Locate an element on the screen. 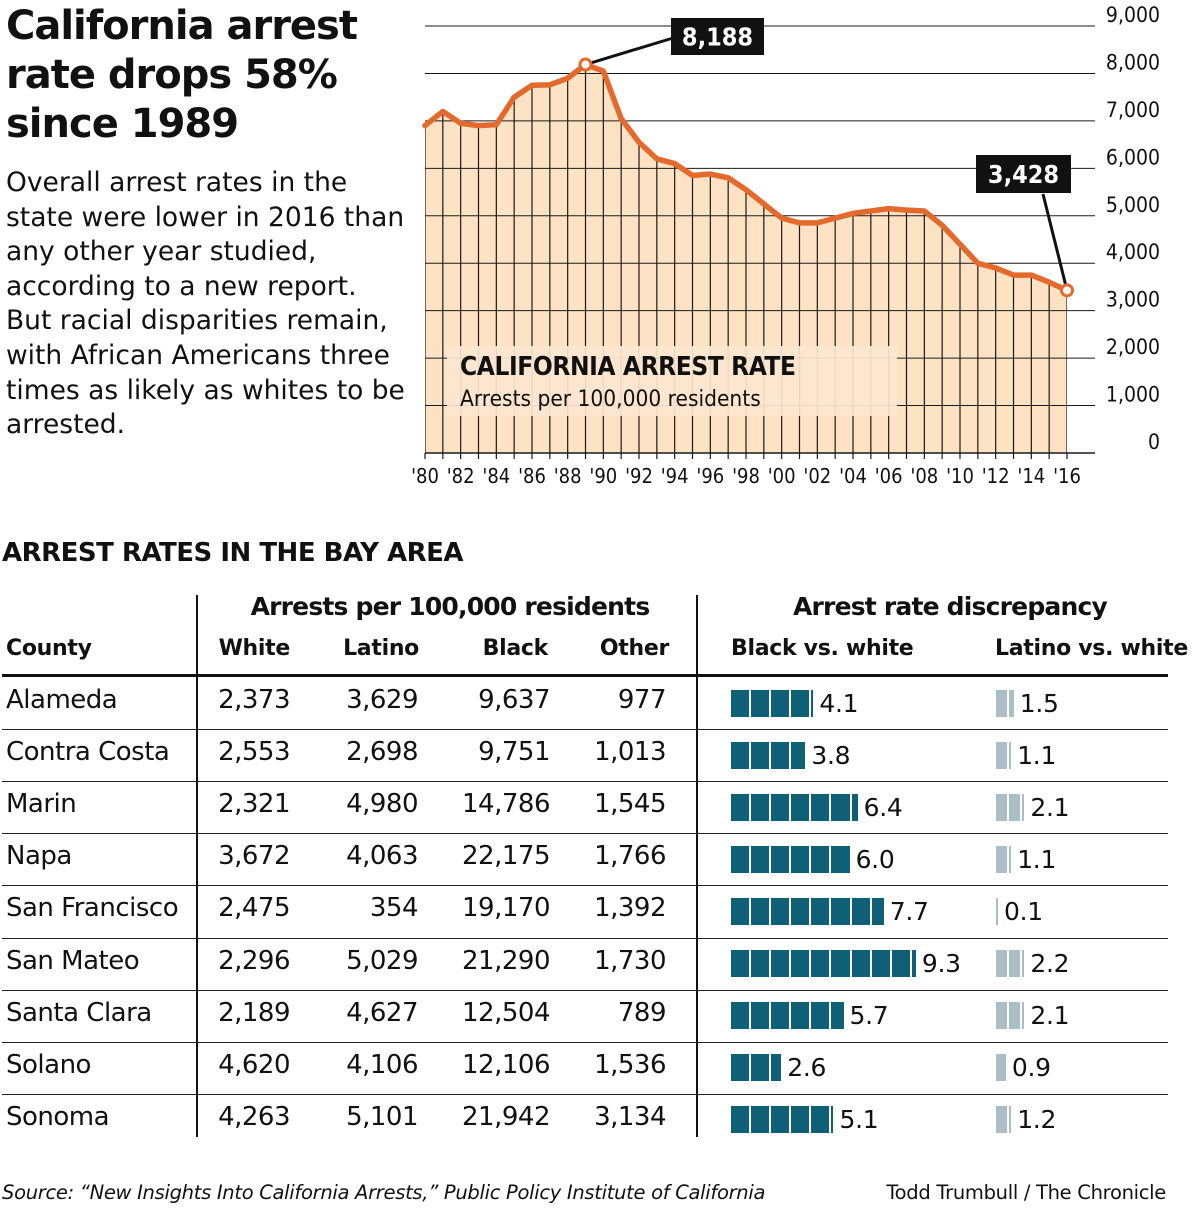 The height and width of the screenshot is (1215, 1200). col-header-latino: Latino is located at coordinates (381, 648).